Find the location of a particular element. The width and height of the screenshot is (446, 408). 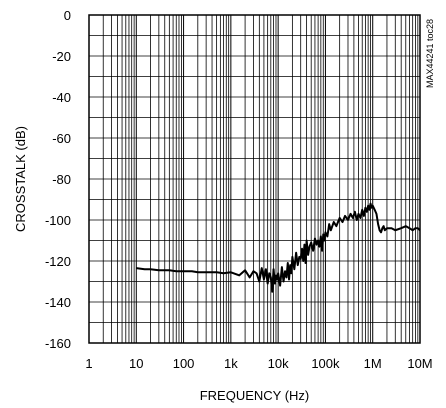

x-tick-label: 10 is located at coordinates (136, 363).